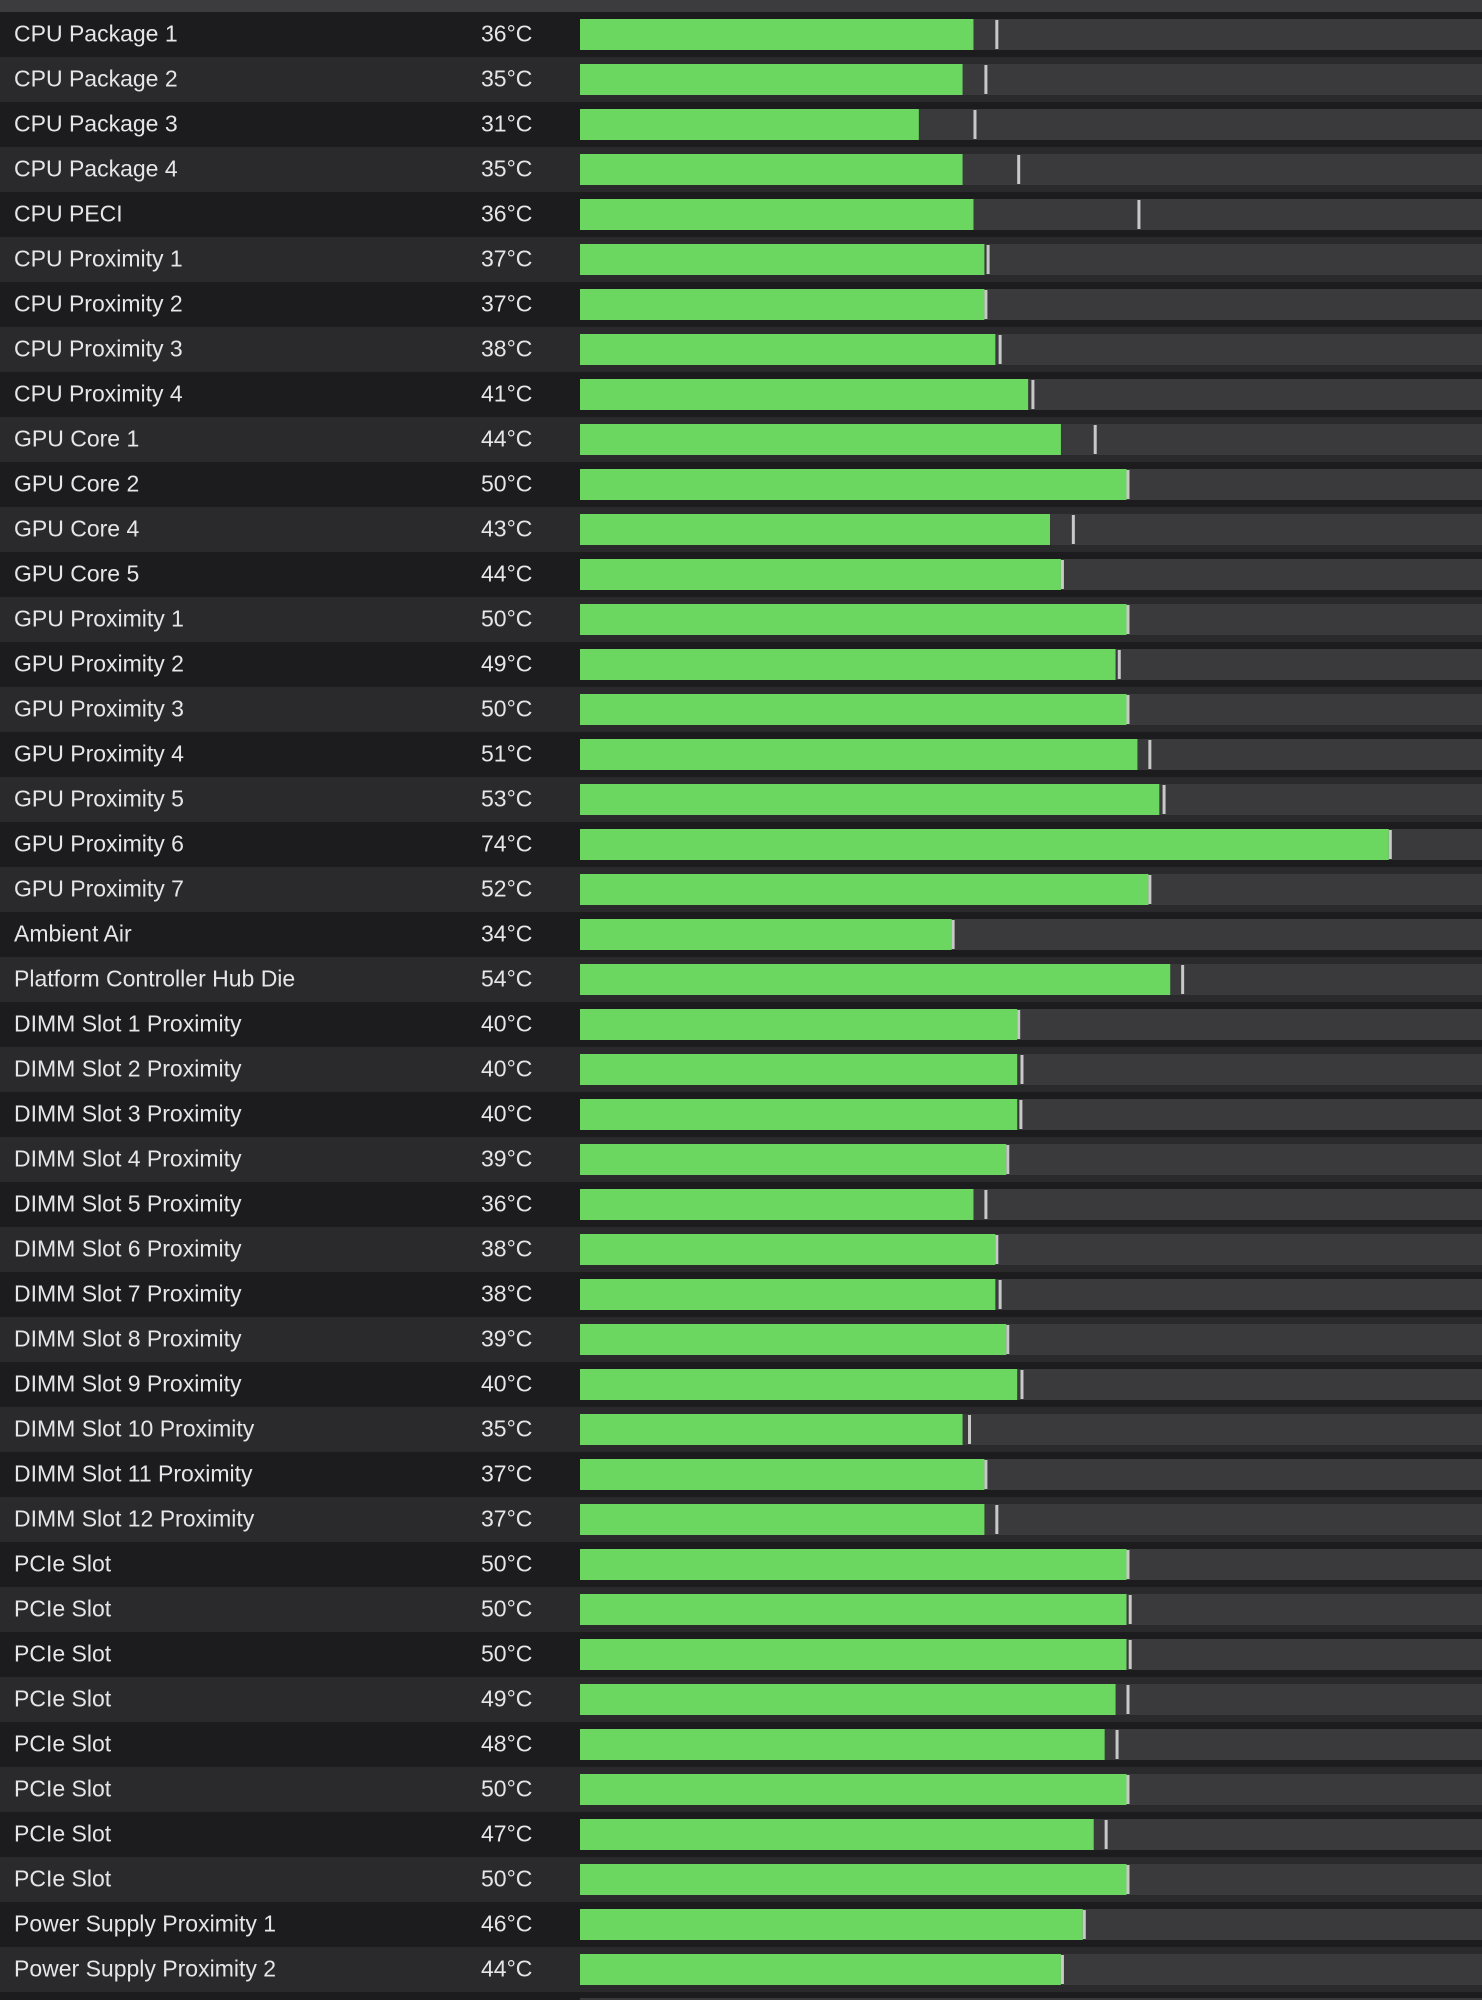 The height and width of the screenshot is (2000, 1482). What do you see at coordinates (741, 1996) in the screenshot?
I see `partial-row` at bounding box center [741, 1996].